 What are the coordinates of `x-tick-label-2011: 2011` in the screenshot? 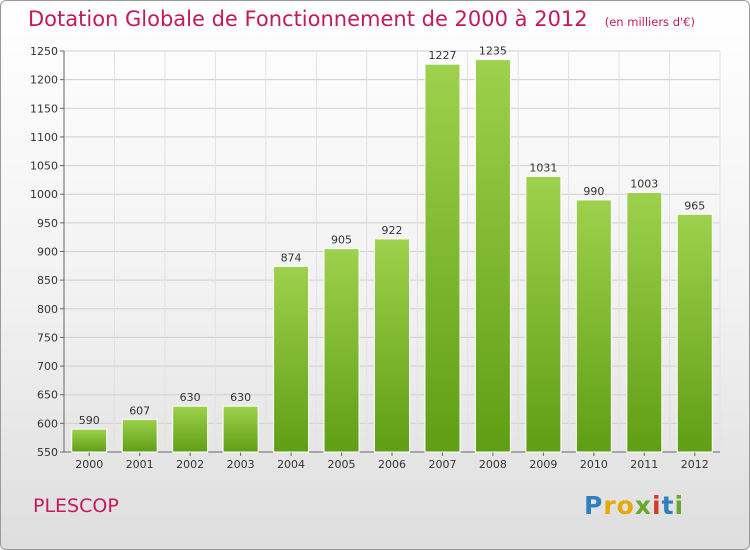 It's located at (644, 464).